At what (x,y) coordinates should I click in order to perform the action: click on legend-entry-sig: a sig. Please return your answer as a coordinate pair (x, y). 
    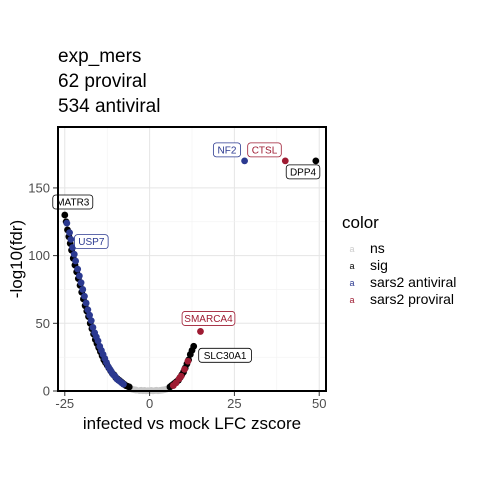
    Looking at the image, I should click on (368, 265).